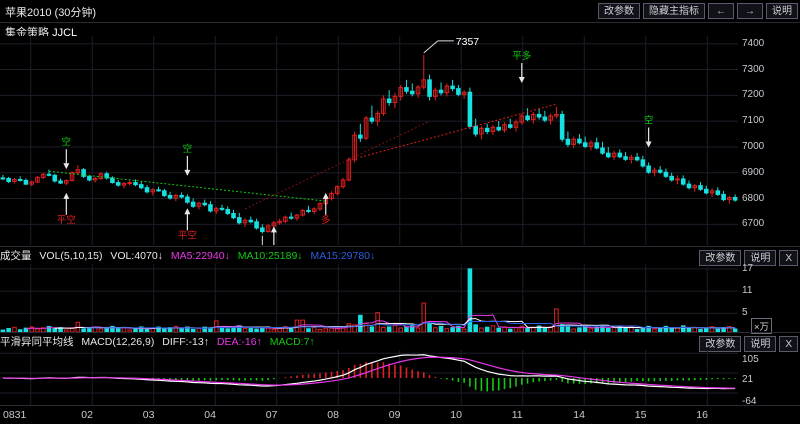 The image size is (800, 424). What do you see at coordinates (674, 11) in the screenshot?
I see `hide-main-indicator-button: 隐藏主指标` at bounding box center [674, 11].